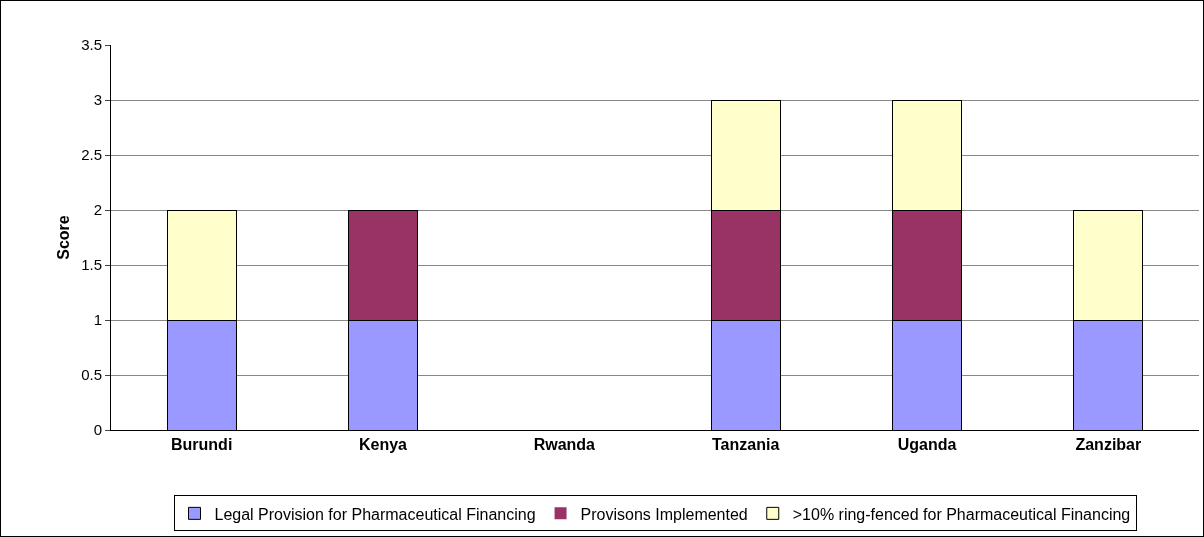 Image resolution: width=1204 pixels, height=537 pixels. What do you see at coordinates (202, 445) in the screenshot?
I see `x-tick-label: Burundi` at bounding box center [202, 445].